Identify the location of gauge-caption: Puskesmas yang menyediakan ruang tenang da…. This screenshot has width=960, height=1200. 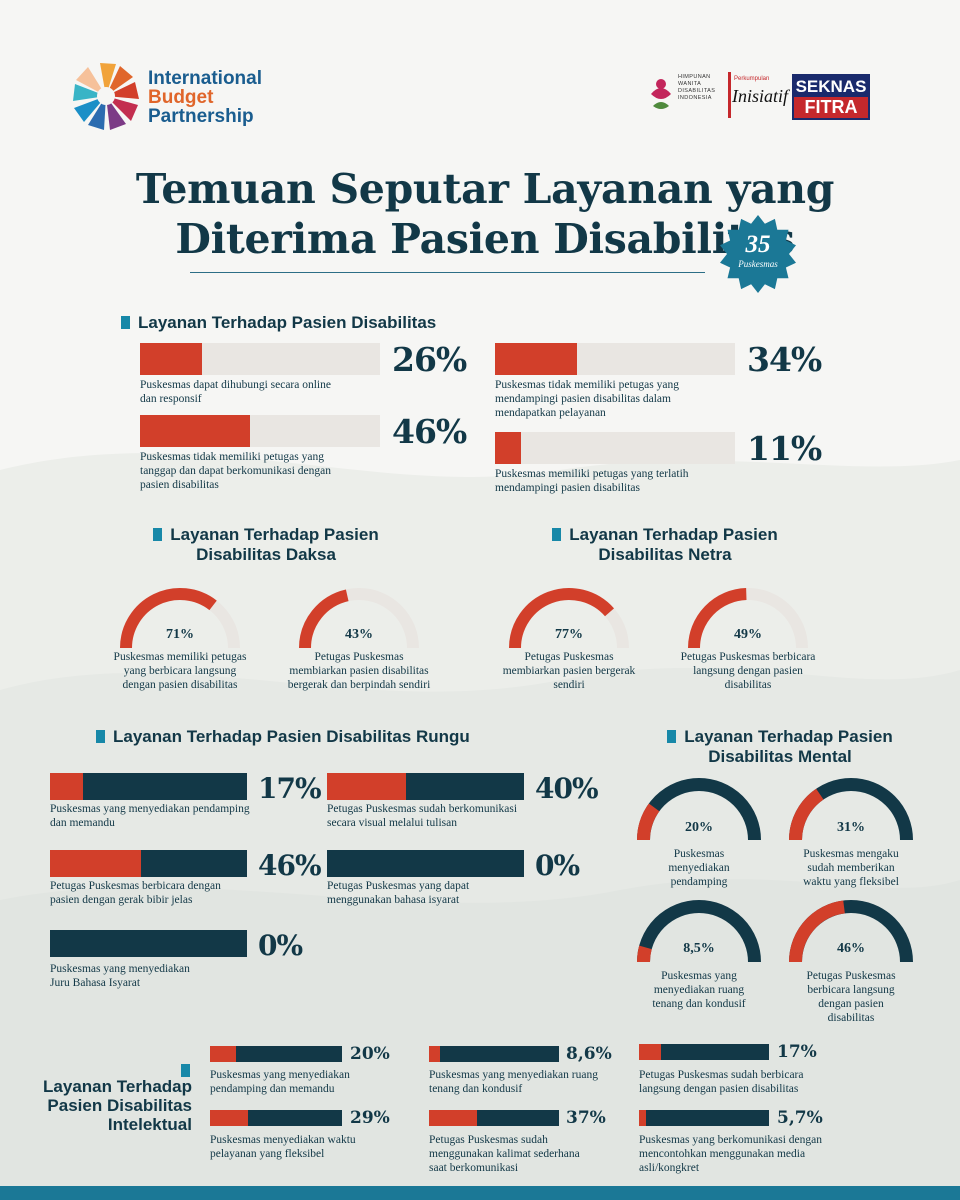
(699, 990).